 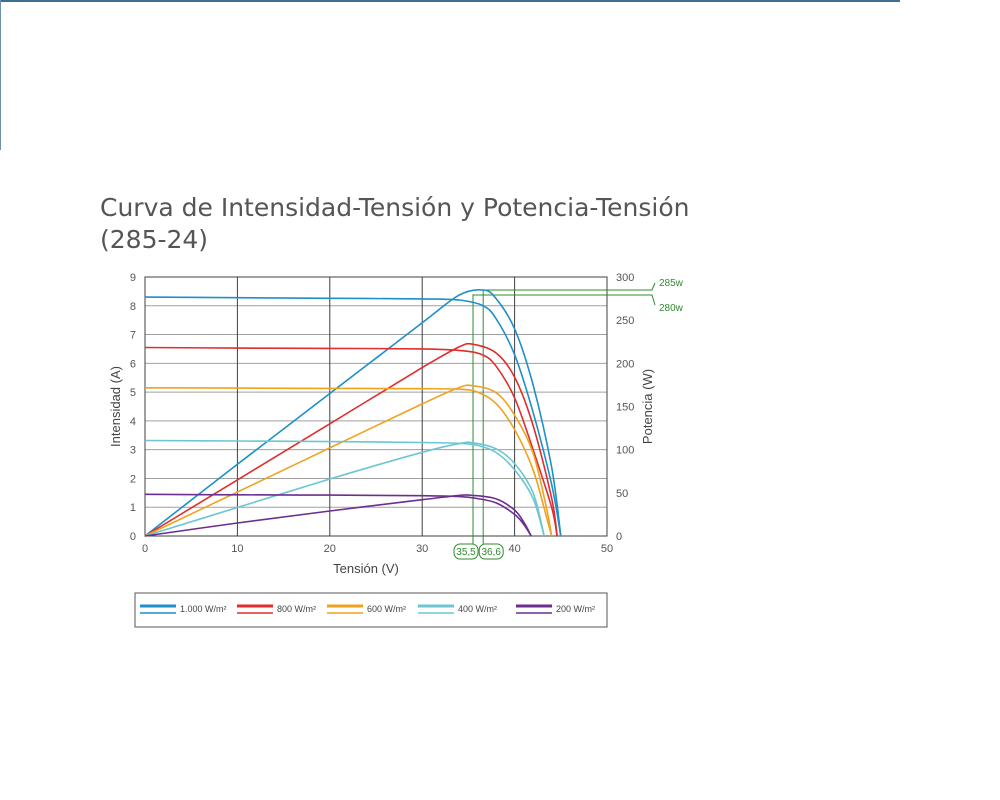 What do you see at coordinates (154, 239) in the screenshot?
I see `chart-subtitle: (285-24)` at bounding box center [154, 239].